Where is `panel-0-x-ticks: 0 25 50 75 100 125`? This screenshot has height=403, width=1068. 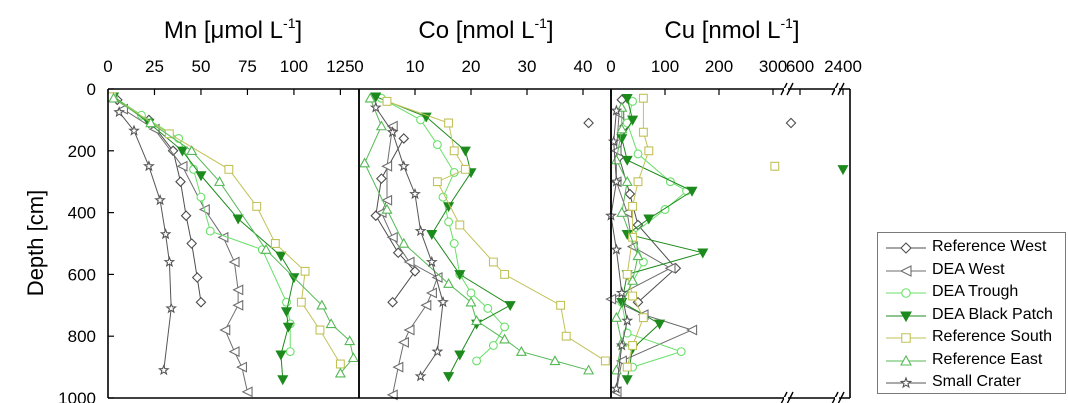 panel-0-x-ticks: 0 25 50 75 100 125 is located at coordinates (229, 76).